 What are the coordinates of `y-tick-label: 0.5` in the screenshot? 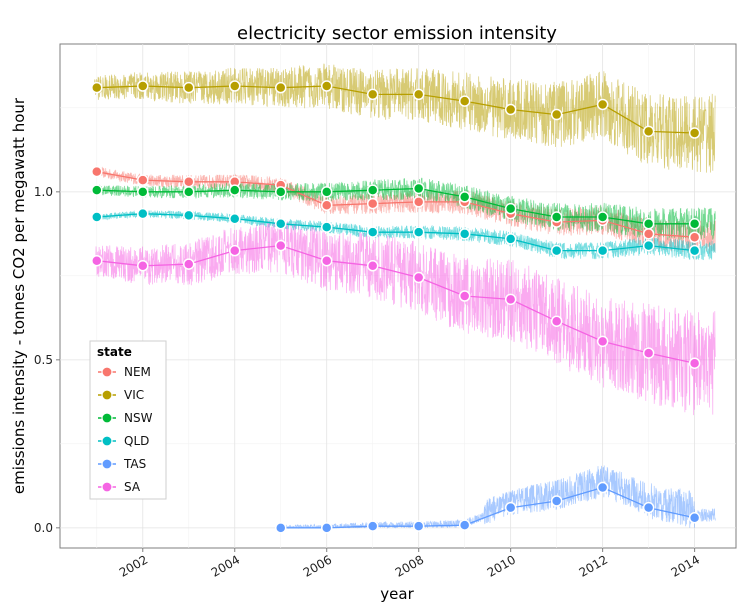 It's located at (43, 360).